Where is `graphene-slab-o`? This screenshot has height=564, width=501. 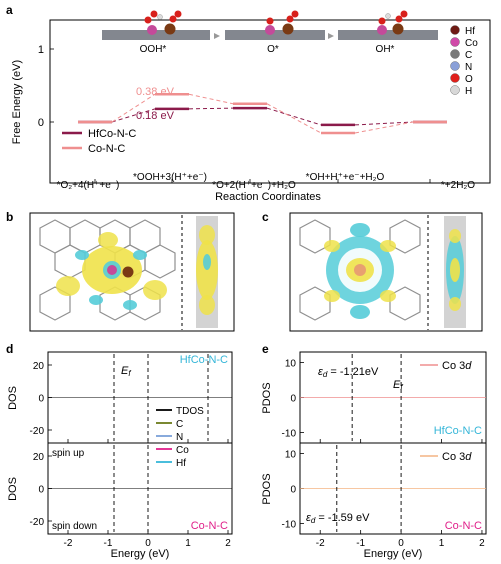
graphene-slab-o is located at coordinates (275, 35).